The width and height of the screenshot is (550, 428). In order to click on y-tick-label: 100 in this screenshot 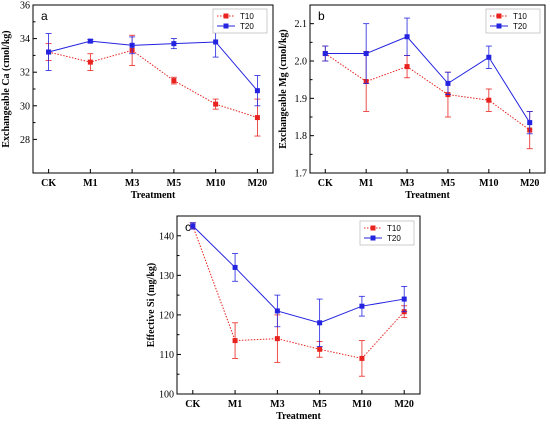, I will do `click(166, 395)`.